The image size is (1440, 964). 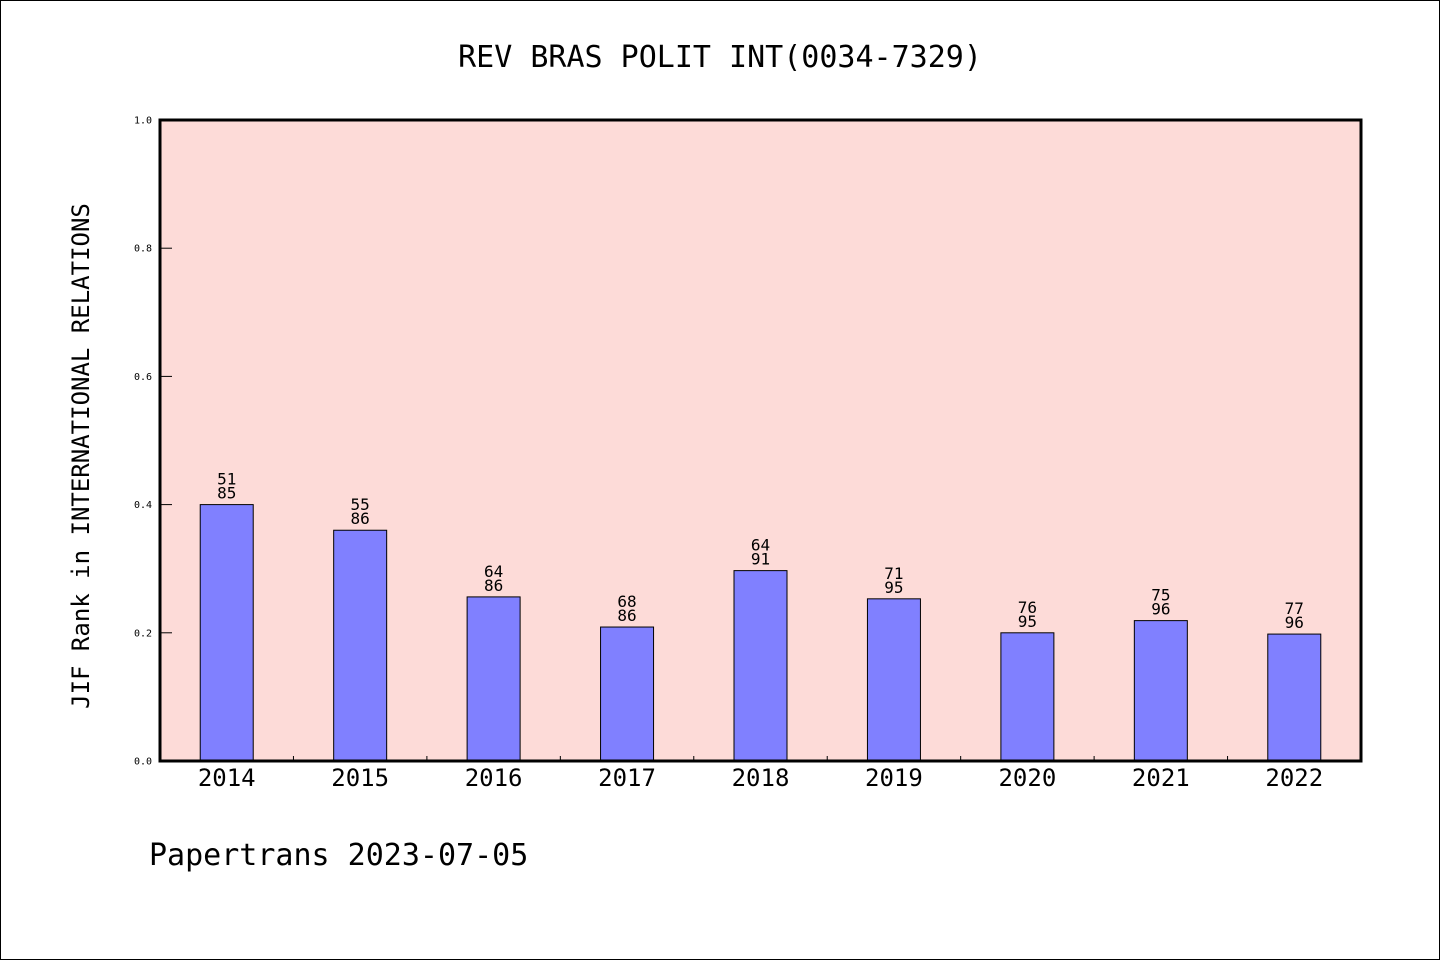 What do you see at coordinates (1027, 778) in the screenshot?
I see `x-tick-label: 2020` at bounding box center [1027, 778].